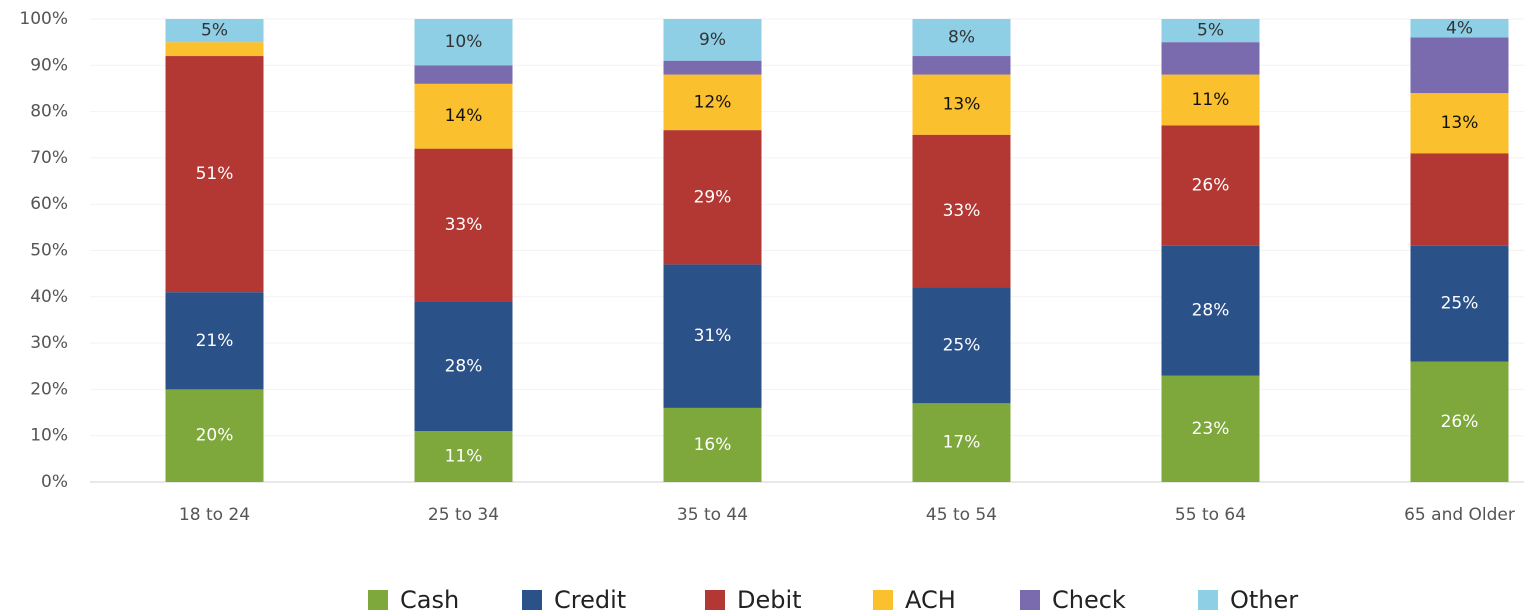 The width and height of the screenshot is (1524, 615). I want to click on data-label: 9%, so click(712, 40).